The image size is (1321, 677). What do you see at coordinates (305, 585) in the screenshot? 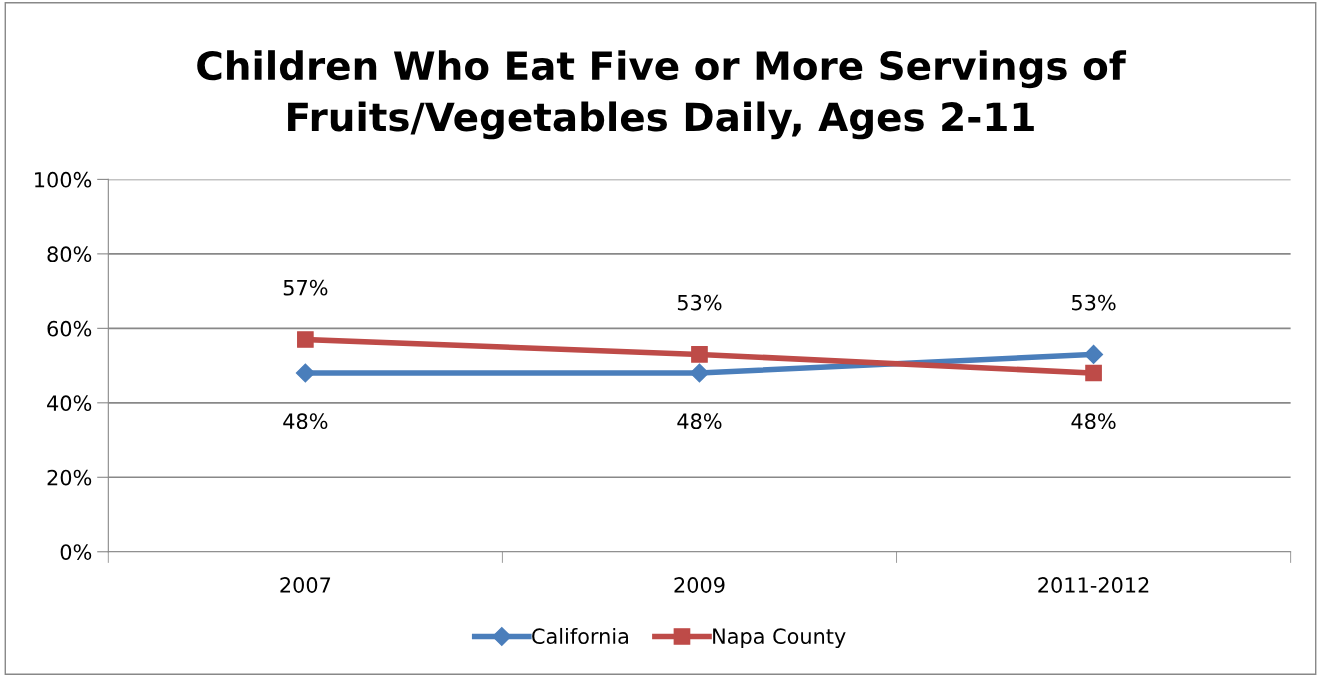
I see `x-tick-label: 2007` at bounding box center [305, 585].